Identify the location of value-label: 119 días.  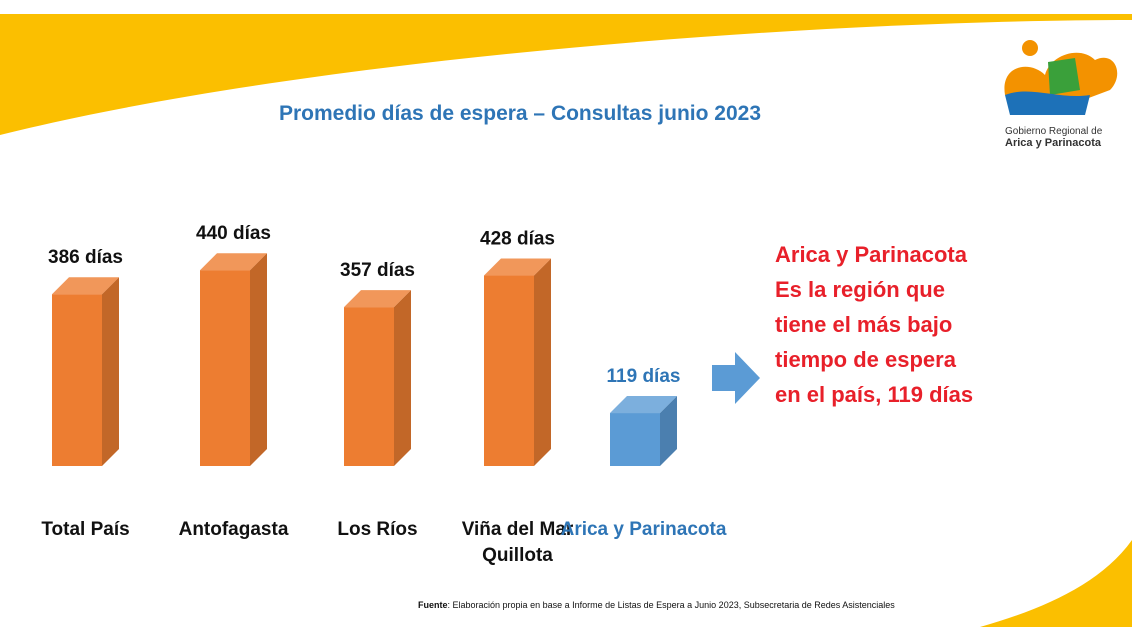
(644, 376).